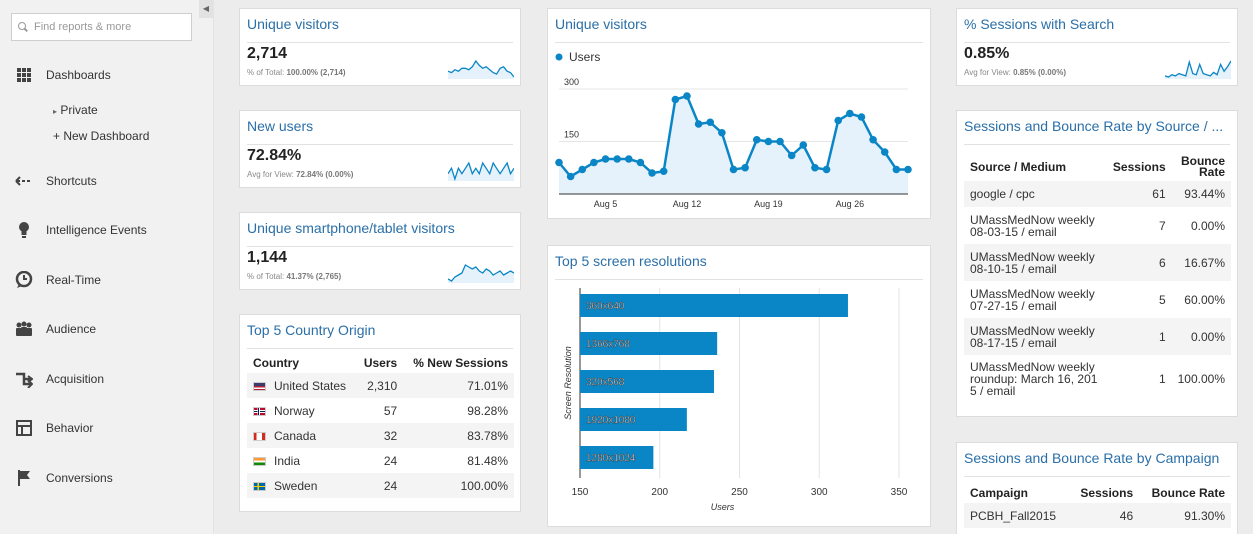 This screenshot has height=534, width=1253. What do you see at coordinates (380, 435) in the screenshot?
I see `table-row: Canada 32 83.78%` at bounding box center [380, 435].